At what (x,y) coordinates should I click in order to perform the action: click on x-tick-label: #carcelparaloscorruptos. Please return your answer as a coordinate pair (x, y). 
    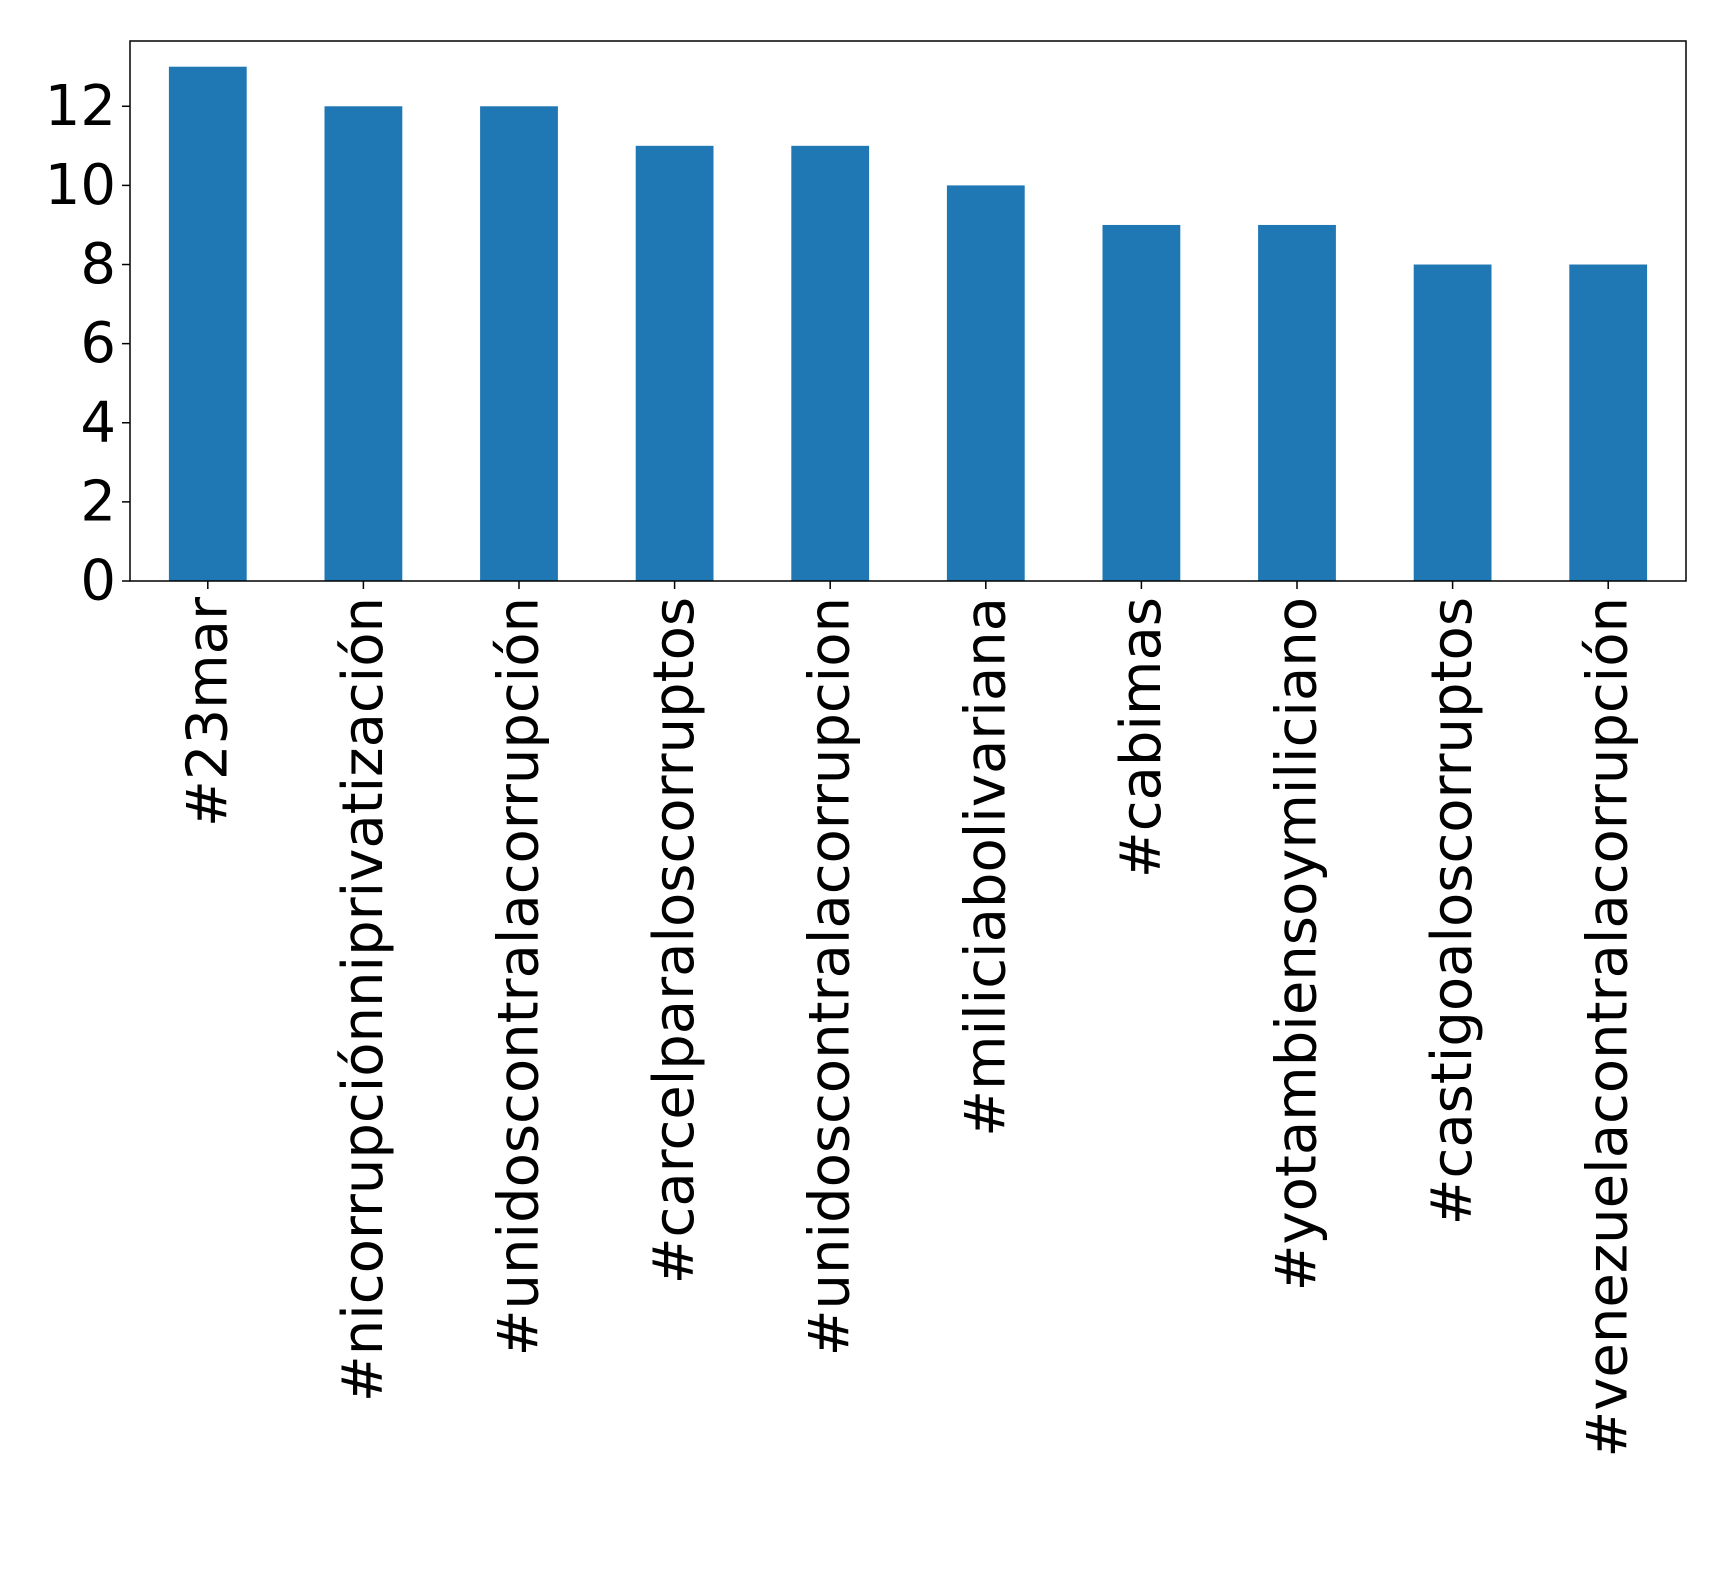
    Looking at the image, I should click on (674, 940).